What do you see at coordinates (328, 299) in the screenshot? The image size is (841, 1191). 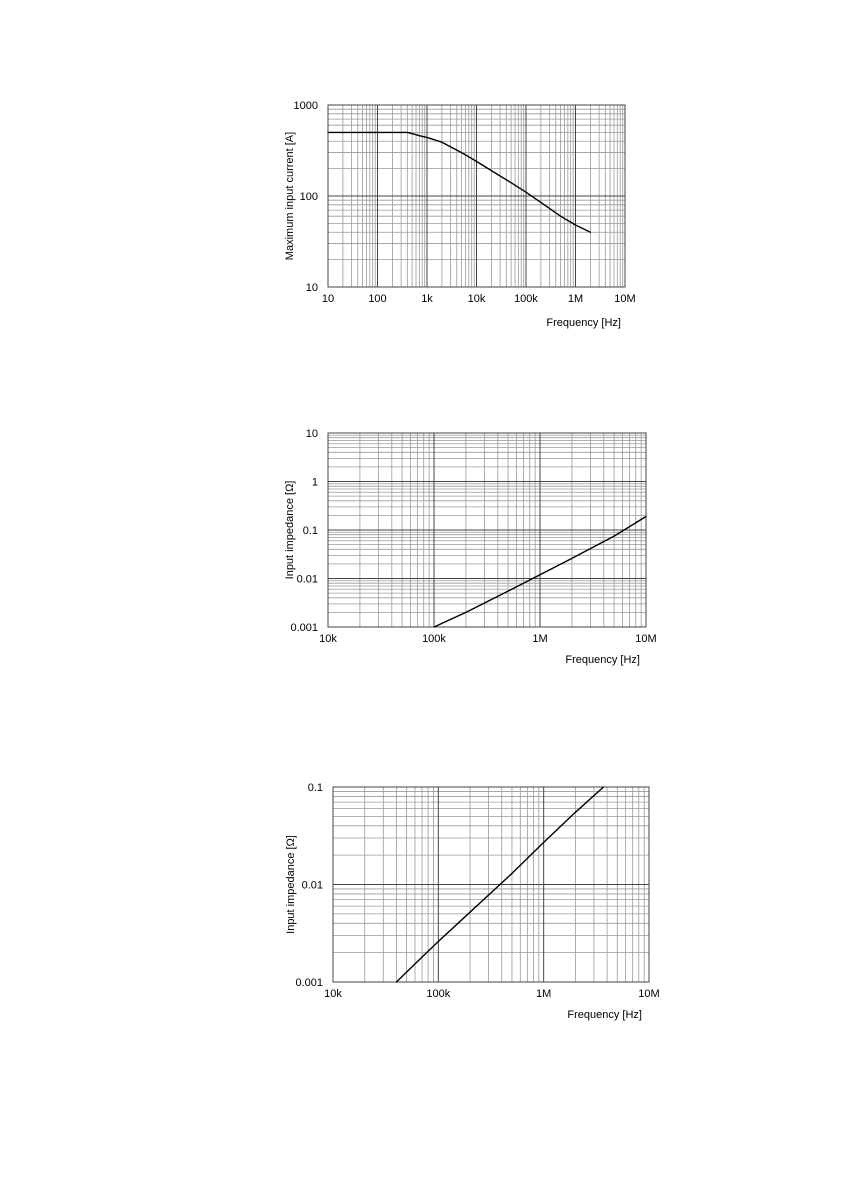 I see `x-tick-label: 10` at bounding box center [328, 299].